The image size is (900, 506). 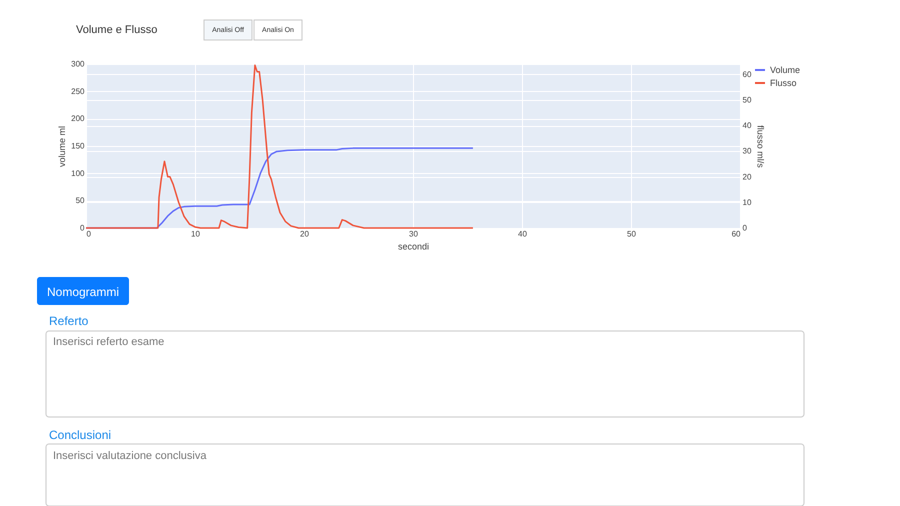 What do you see at coordinates (747, 74) in the screenshot?
I see `y2-tick-label: 60` at bounding box center [747, 74].